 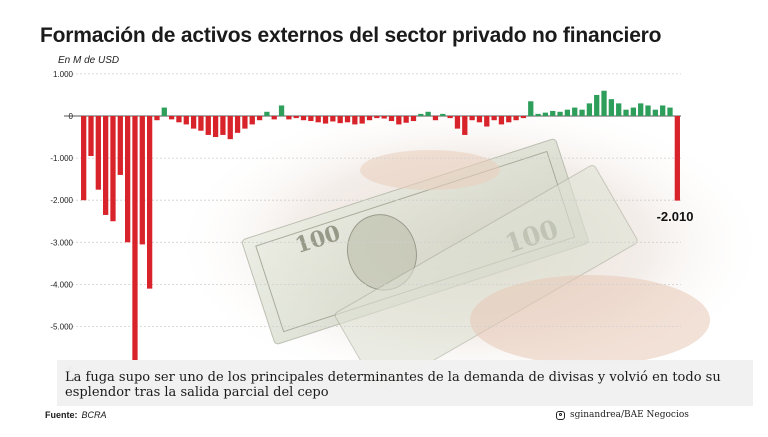 What do you see at coordinates (61, 200) in the screenshot?
I see `y-tick-label: -2.000` at bounding box center [61, 200].